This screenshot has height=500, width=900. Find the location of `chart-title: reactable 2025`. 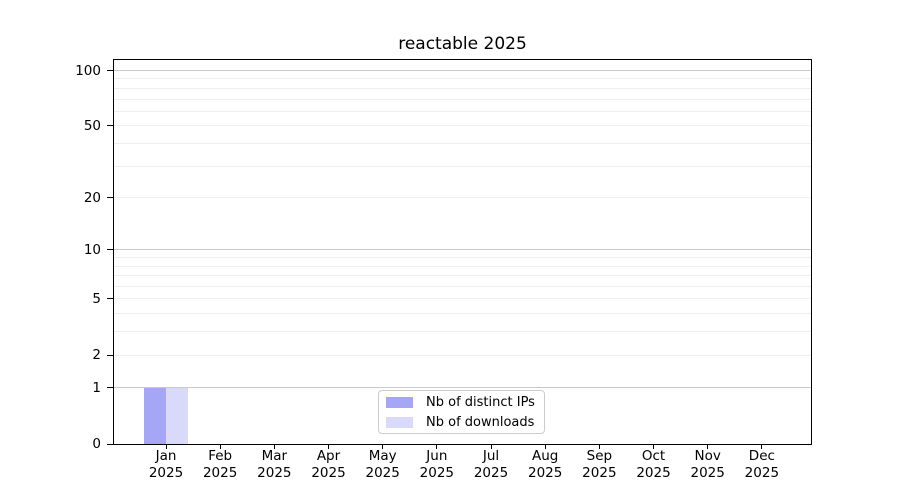

chart-title: reactable 2025 is located at coordinates (462, 44).